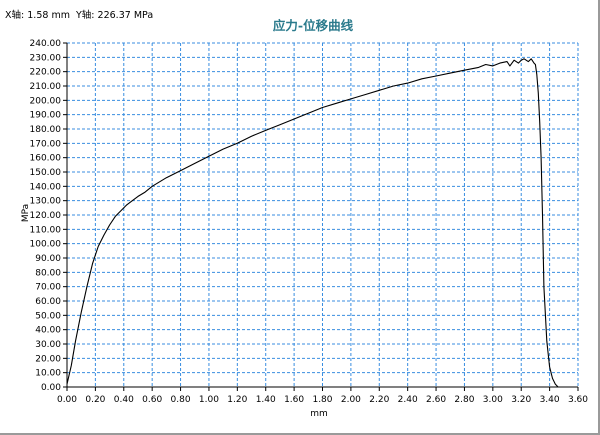 This screenshot has width=600, height=435. Describe the element at coordinates (46, 245) in the screenshot. I see `y-tick-label: 100.00` at that location.